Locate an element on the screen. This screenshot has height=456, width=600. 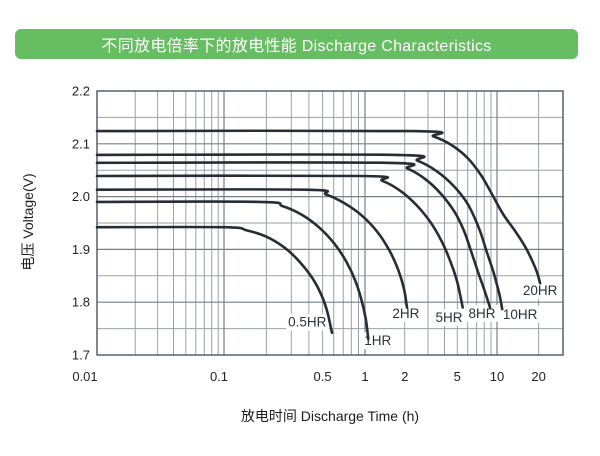
curve-label-1HR: 1HR is located at coordinates (377, 340).